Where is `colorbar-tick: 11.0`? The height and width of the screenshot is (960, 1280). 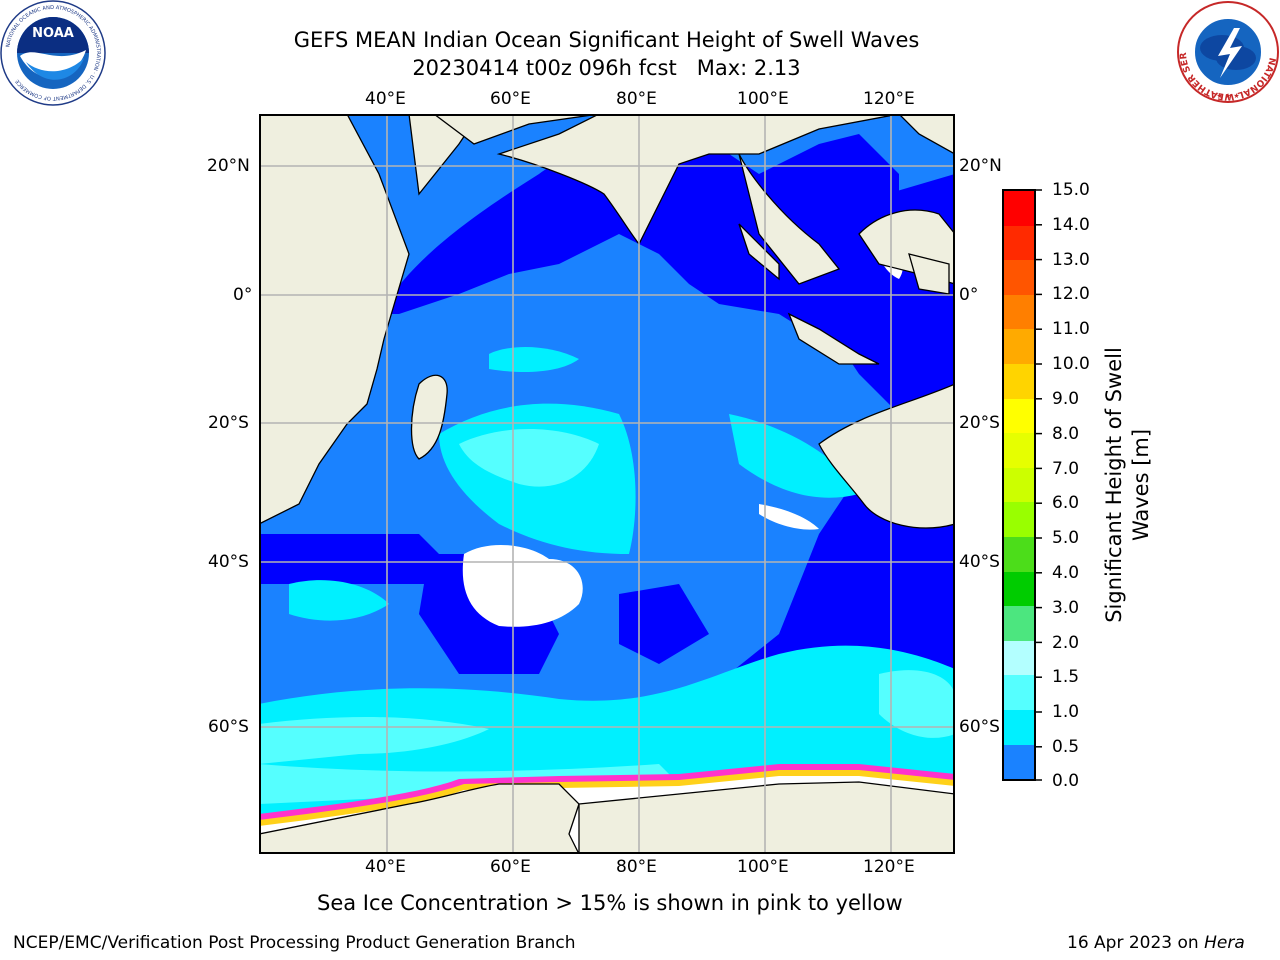 colorbar-tick: 11.0 is located at coordinates (1071, 329).